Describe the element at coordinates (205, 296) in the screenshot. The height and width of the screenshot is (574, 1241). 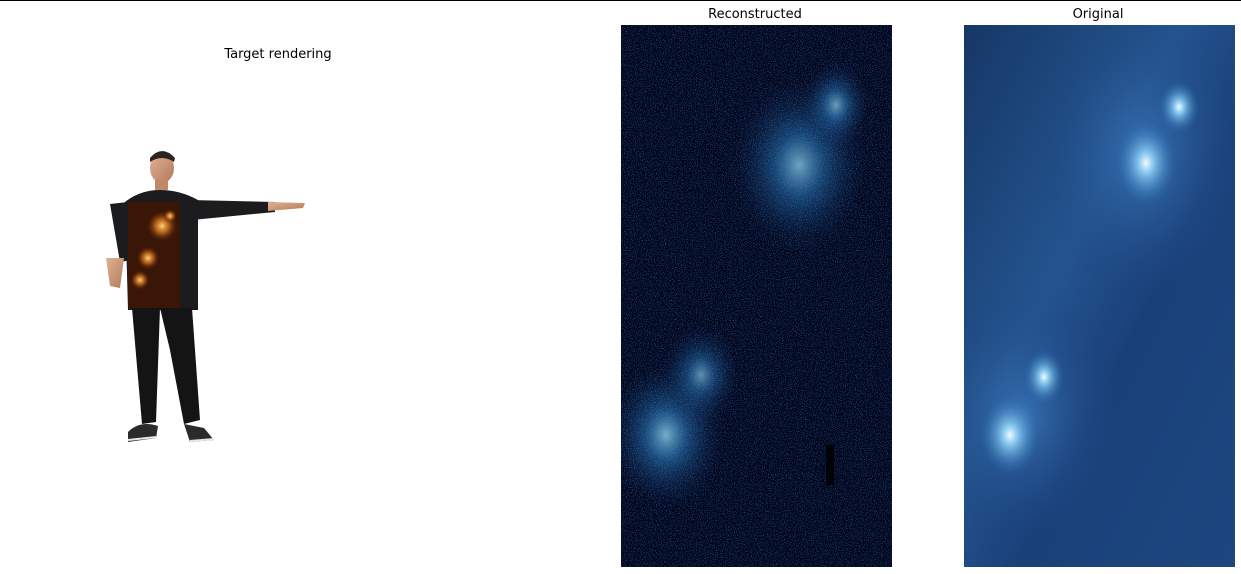
I see `person-figure` at that location.